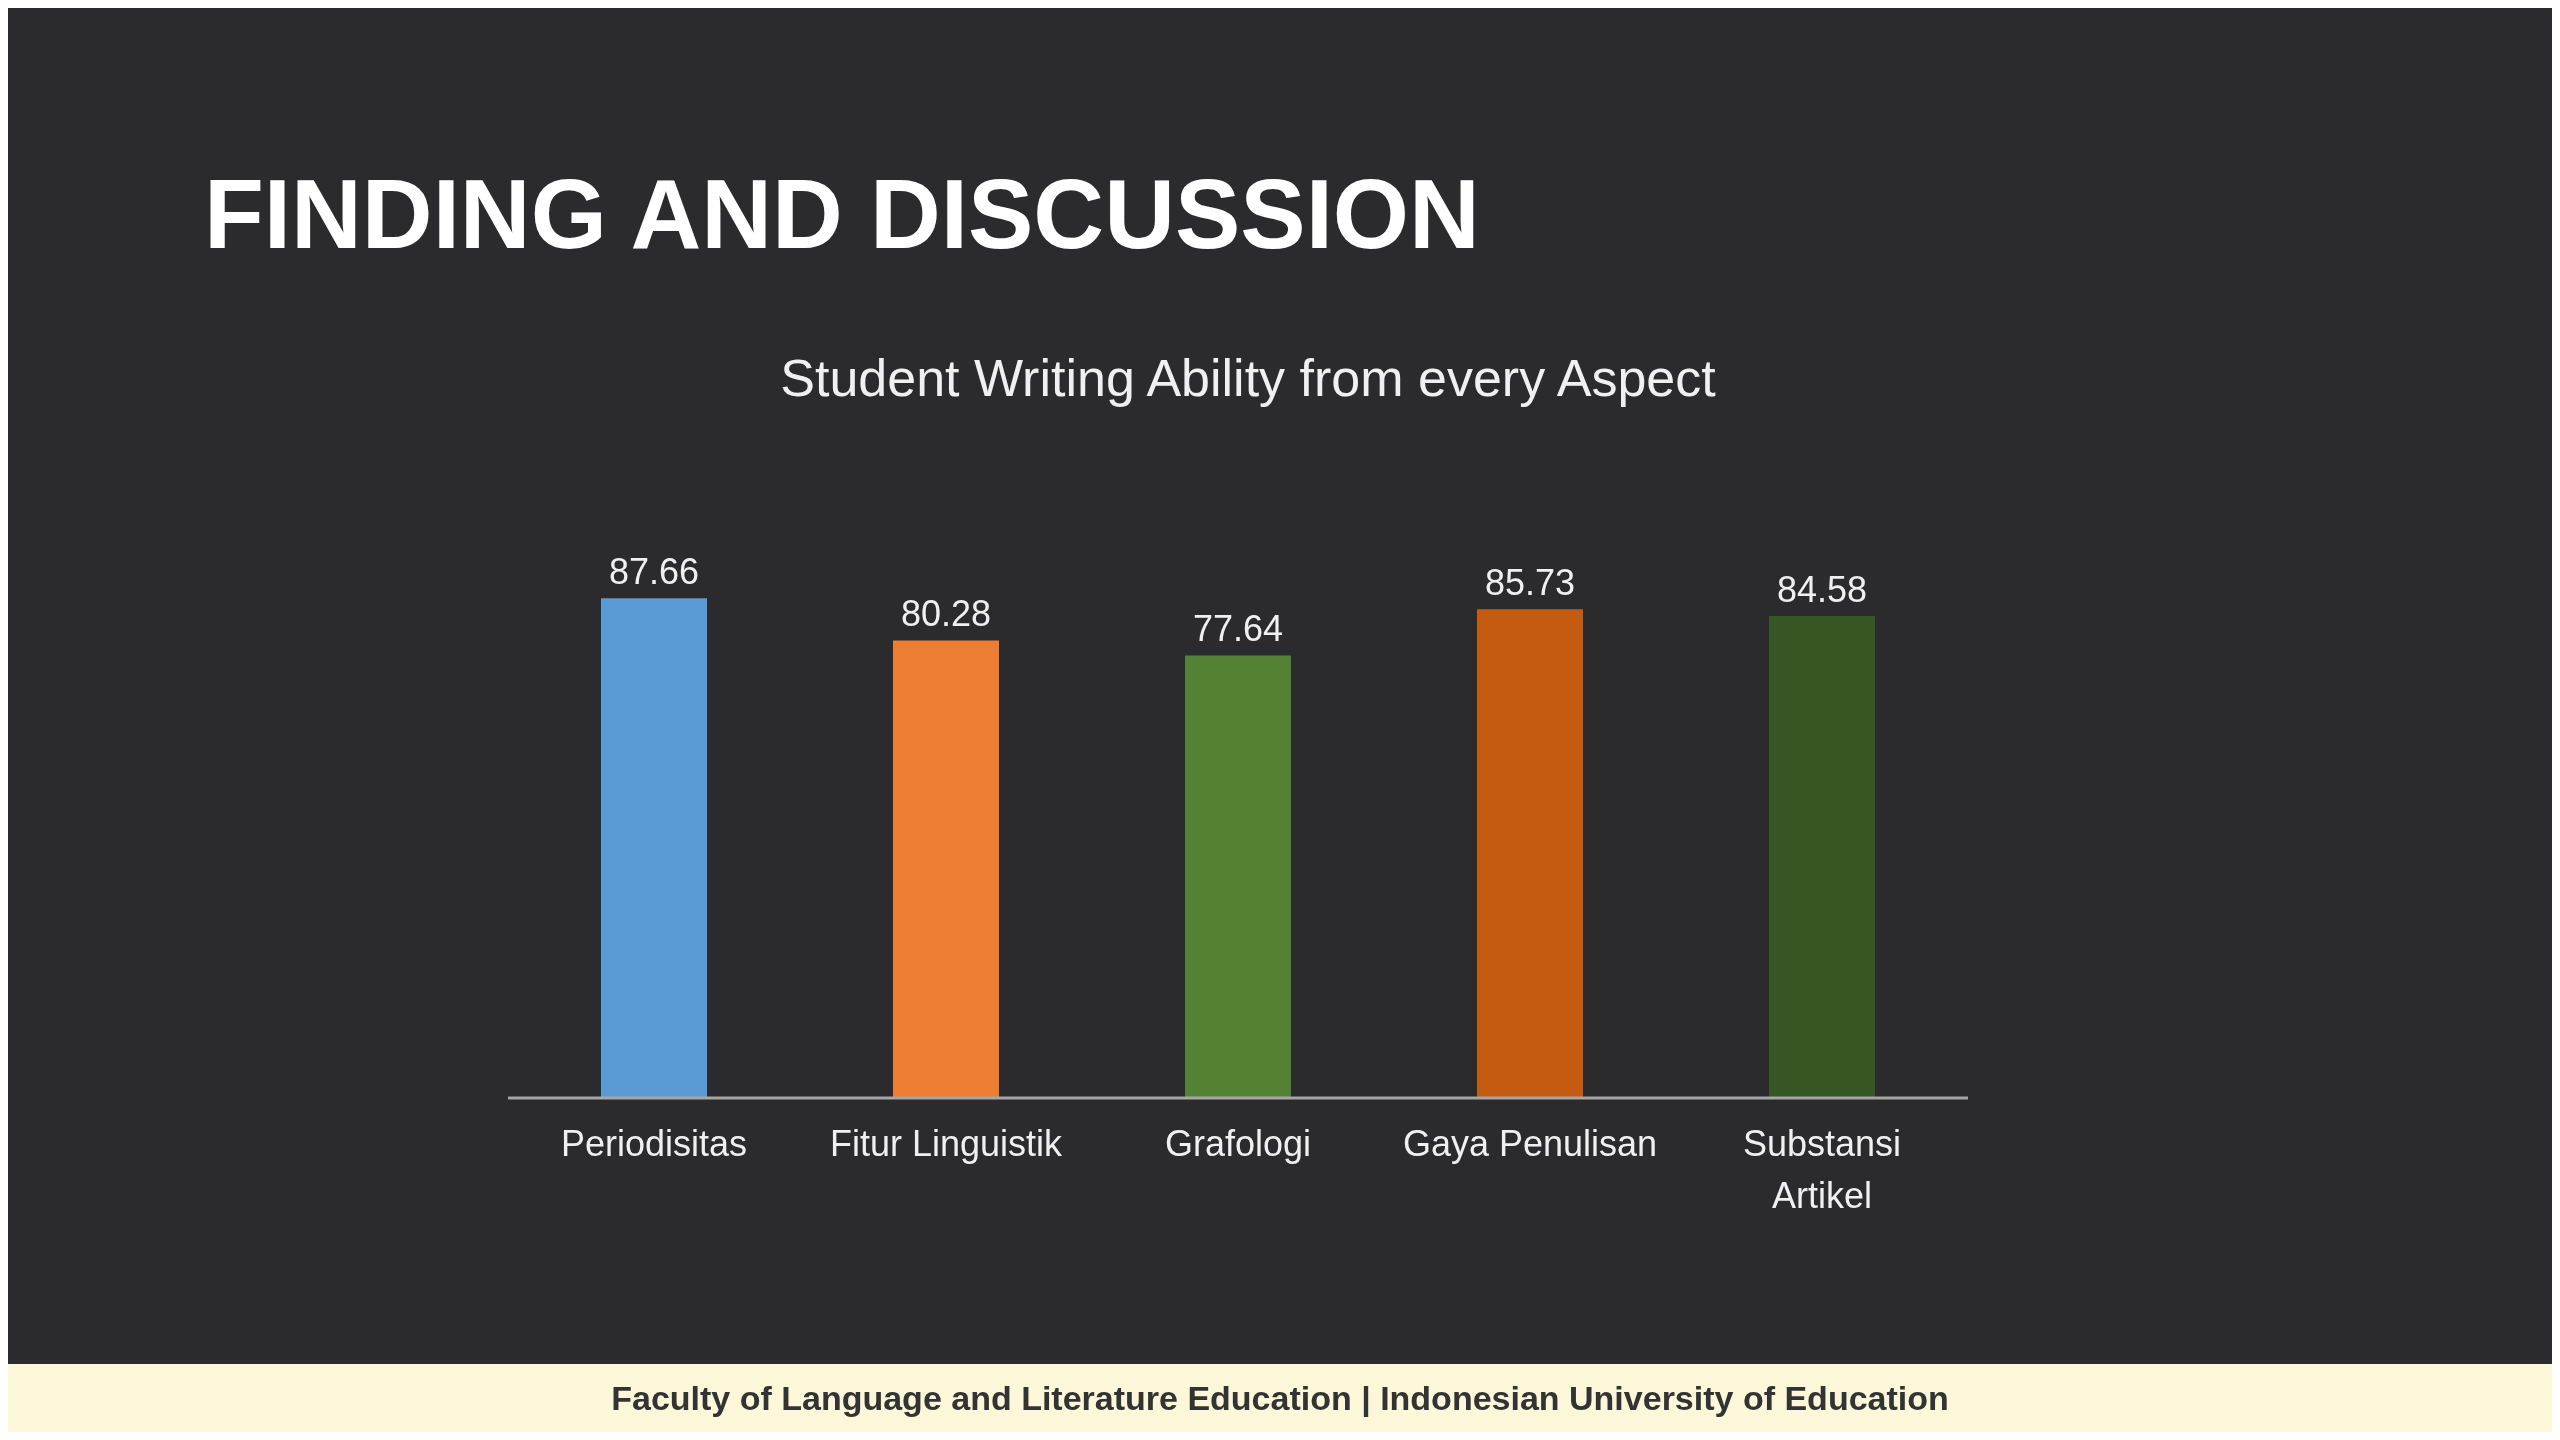 This screenshot has width=2560, height=1440. What do you see at coordinates (1822, 1169) in the screenshot?
I see `x-tick-label: Substansi Artikel` at bounding box center [1822, 1169].